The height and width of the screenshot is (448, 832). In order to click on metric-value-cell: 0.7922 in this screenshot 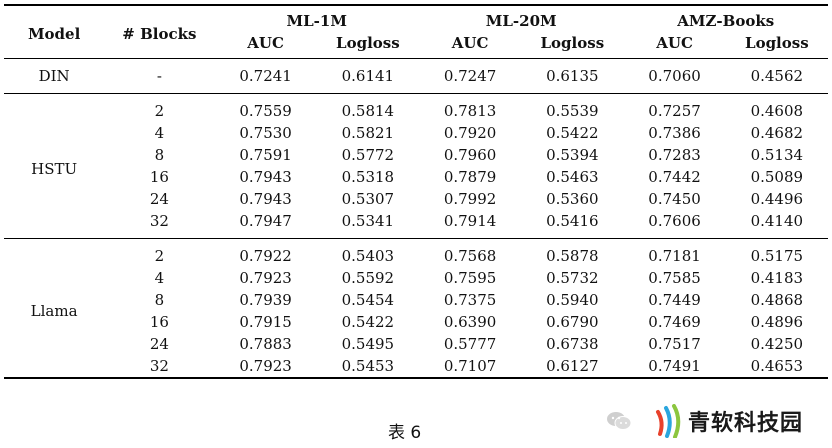, I will do `click(265, 256)`.